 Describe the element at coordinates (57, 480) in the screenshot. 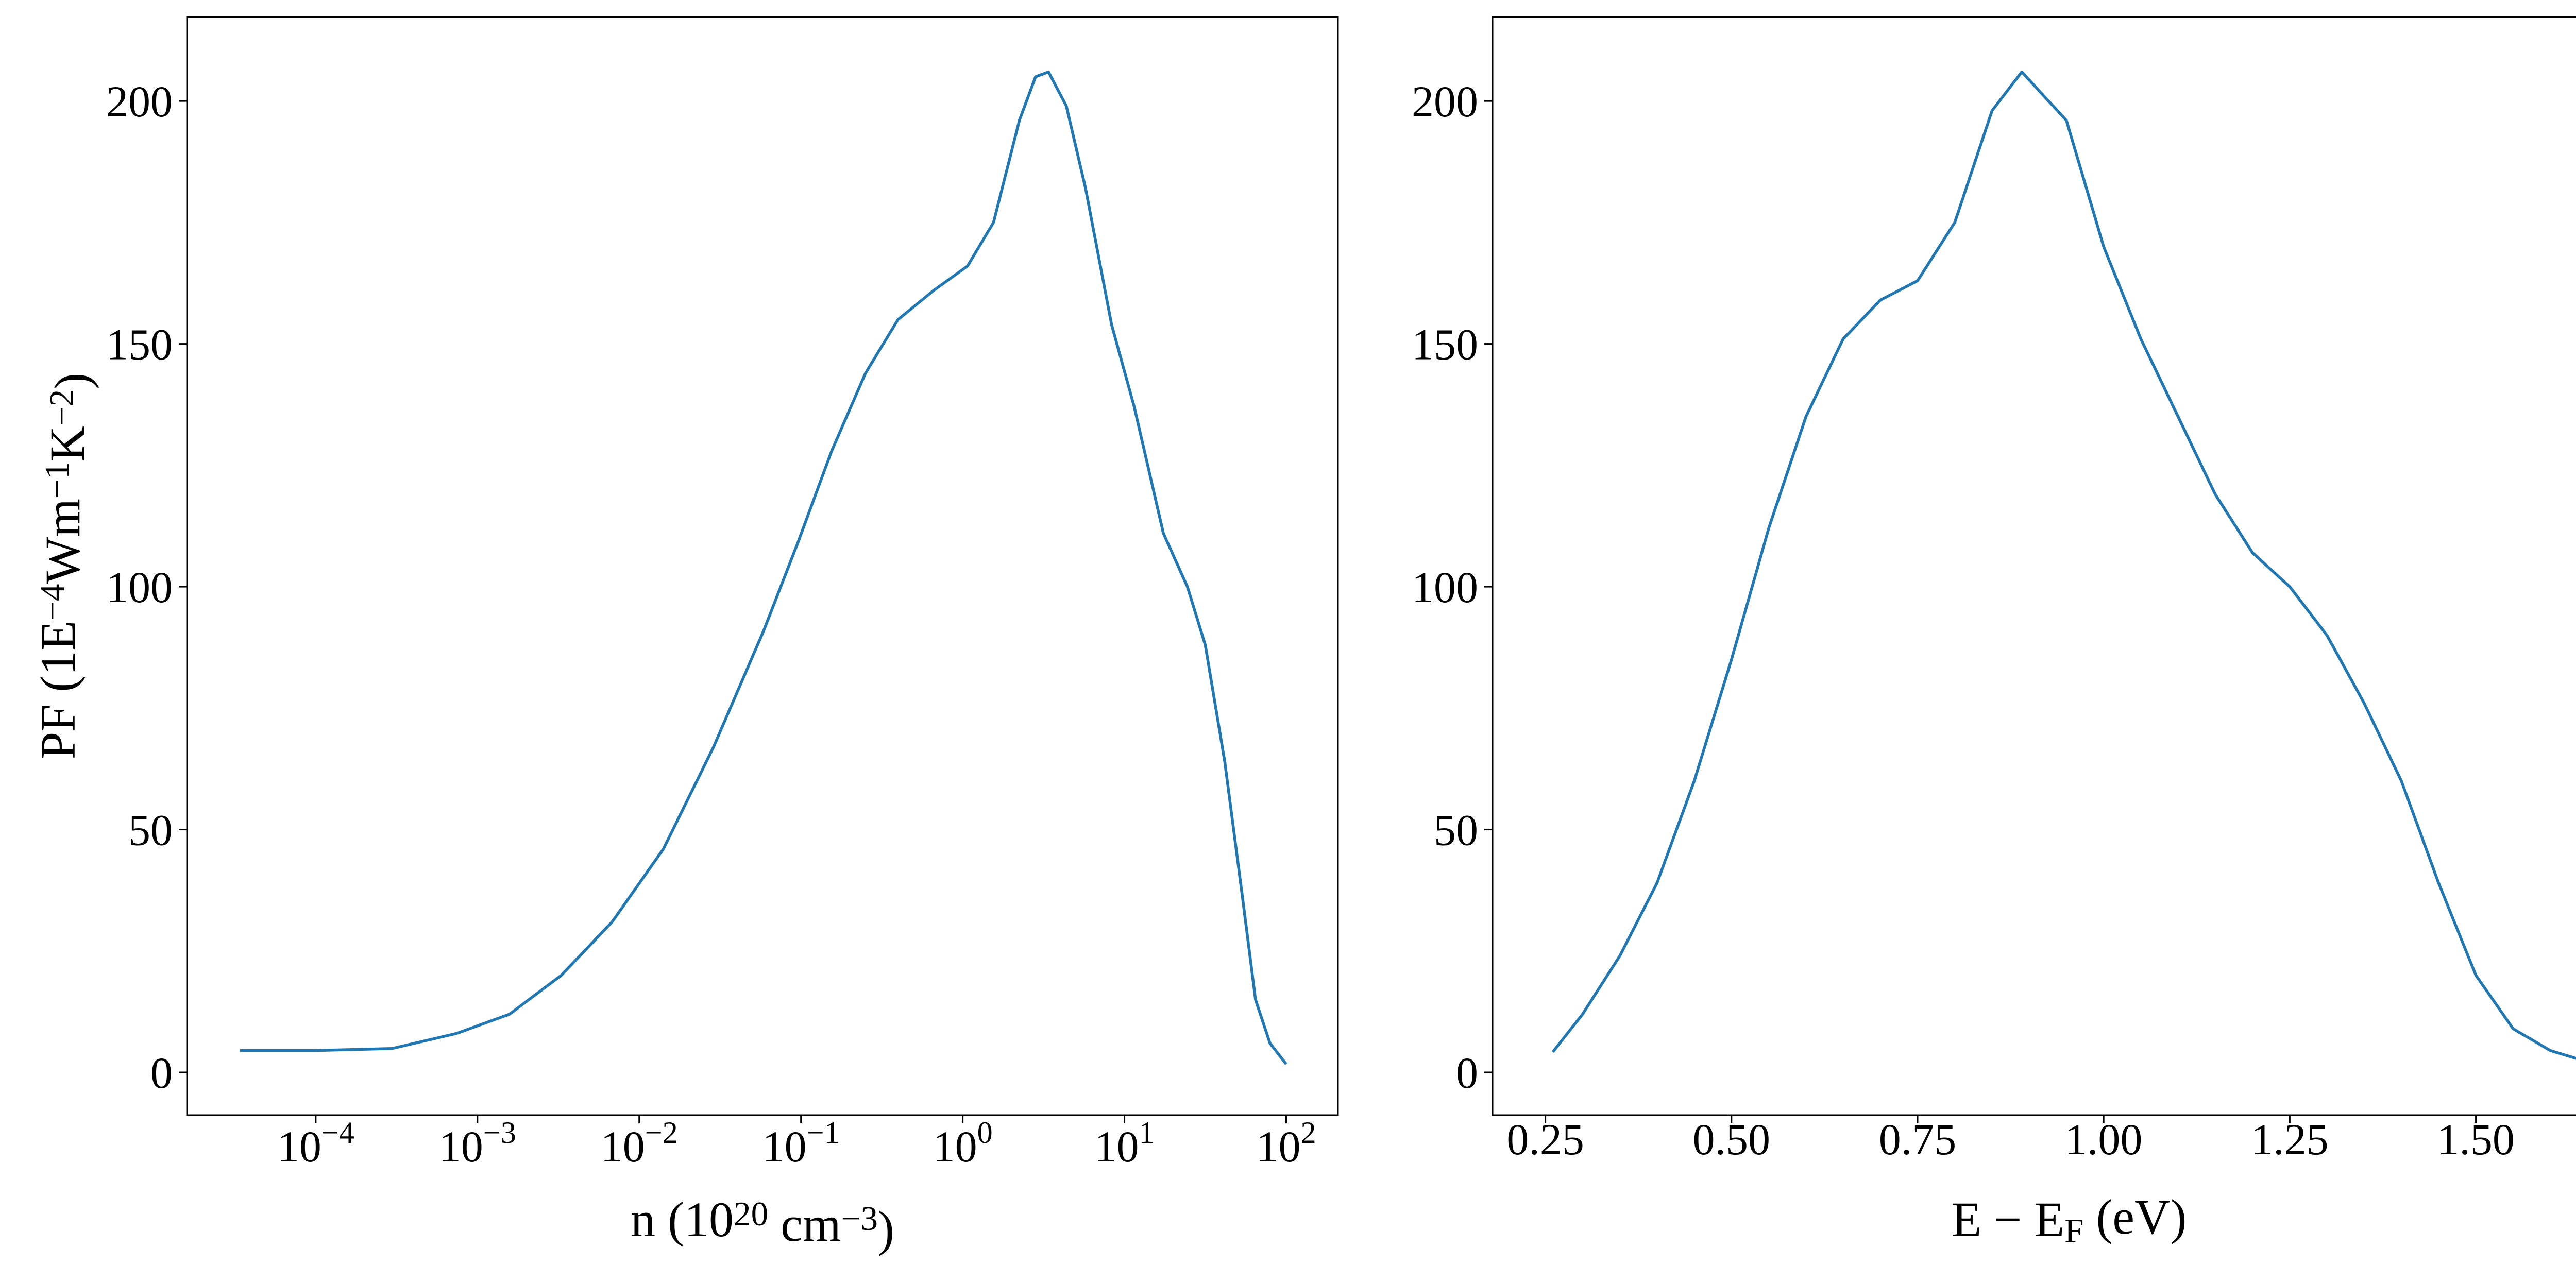

I see `y-axis-label-part: −1` at that location.